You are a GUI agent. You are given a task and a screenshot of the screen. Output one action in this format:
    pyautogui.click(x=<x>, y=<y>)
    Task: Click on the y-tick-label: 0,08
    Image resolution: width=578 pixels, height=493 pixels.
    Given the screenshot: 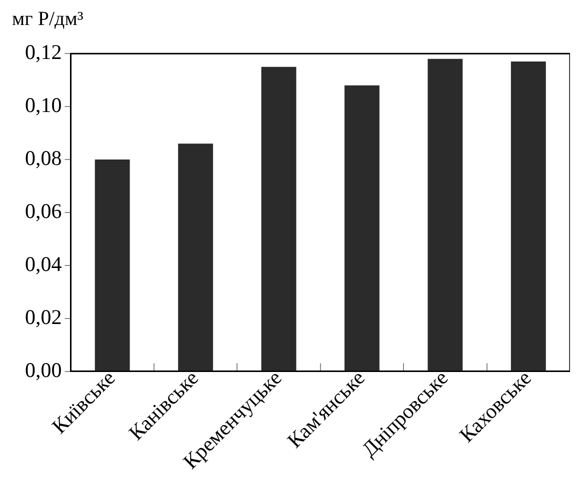 What is the action you would take?
    pyautogui.click(x=43, y=158)
    